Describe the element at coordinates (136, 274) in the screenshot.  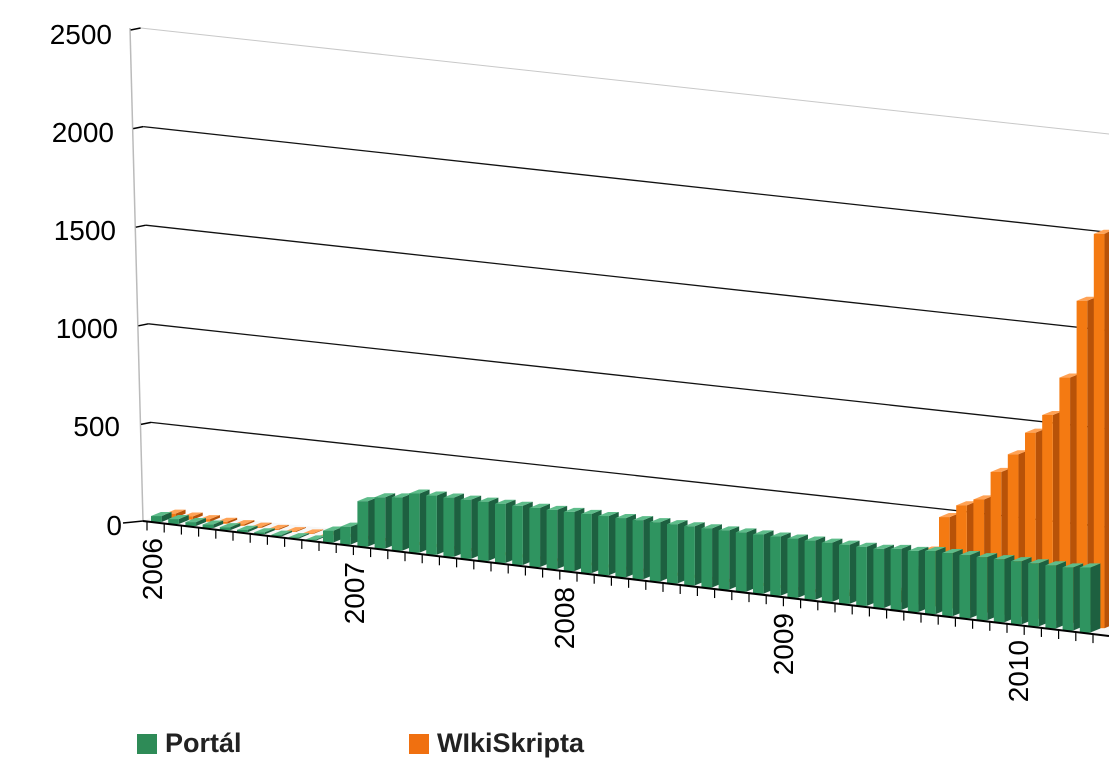
I see `back-wall` at that location.